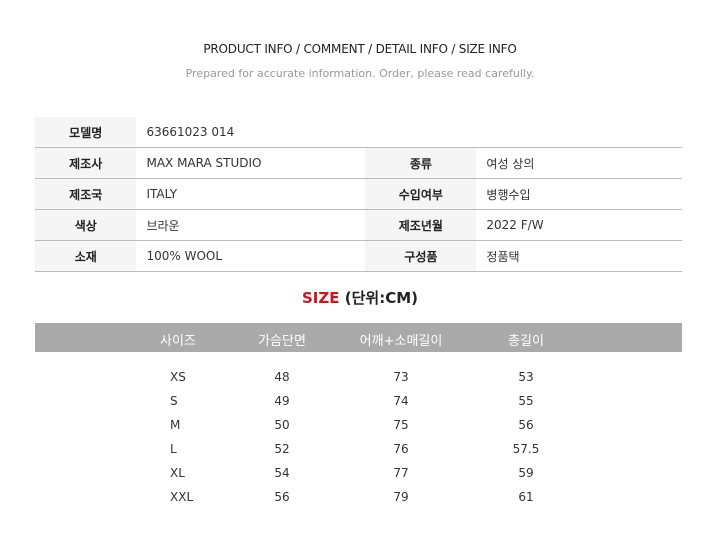 The height and width of the screenshot is (547, 720). What do you see at coordinates (579, 194) in the screenshot?
I see `info-value: 병행수입` at bounding box center [579, 194].